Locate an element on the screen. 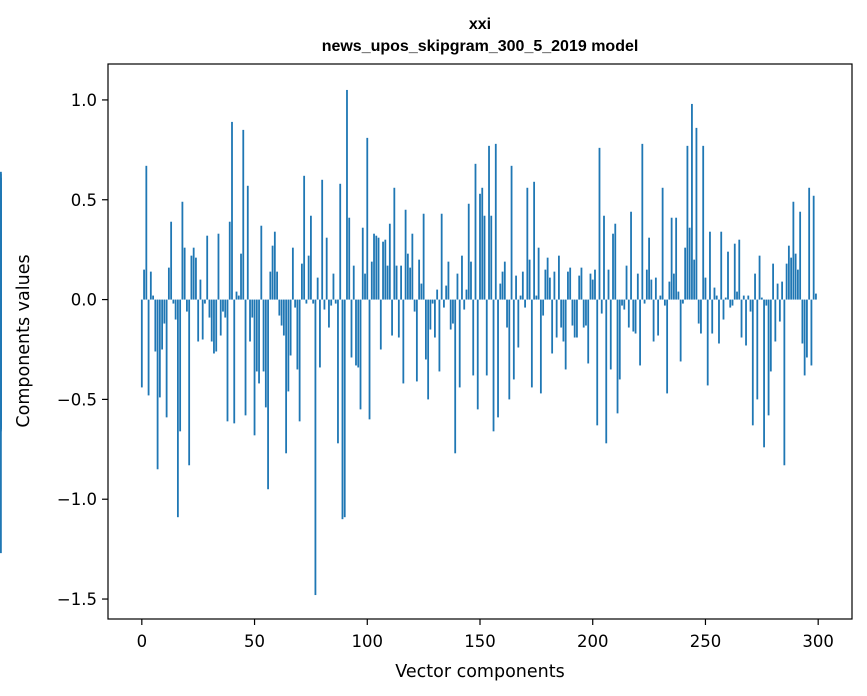 This screenshot has height=696, width=867. y-axis-label: Components values is located at coordinates (24, 340).